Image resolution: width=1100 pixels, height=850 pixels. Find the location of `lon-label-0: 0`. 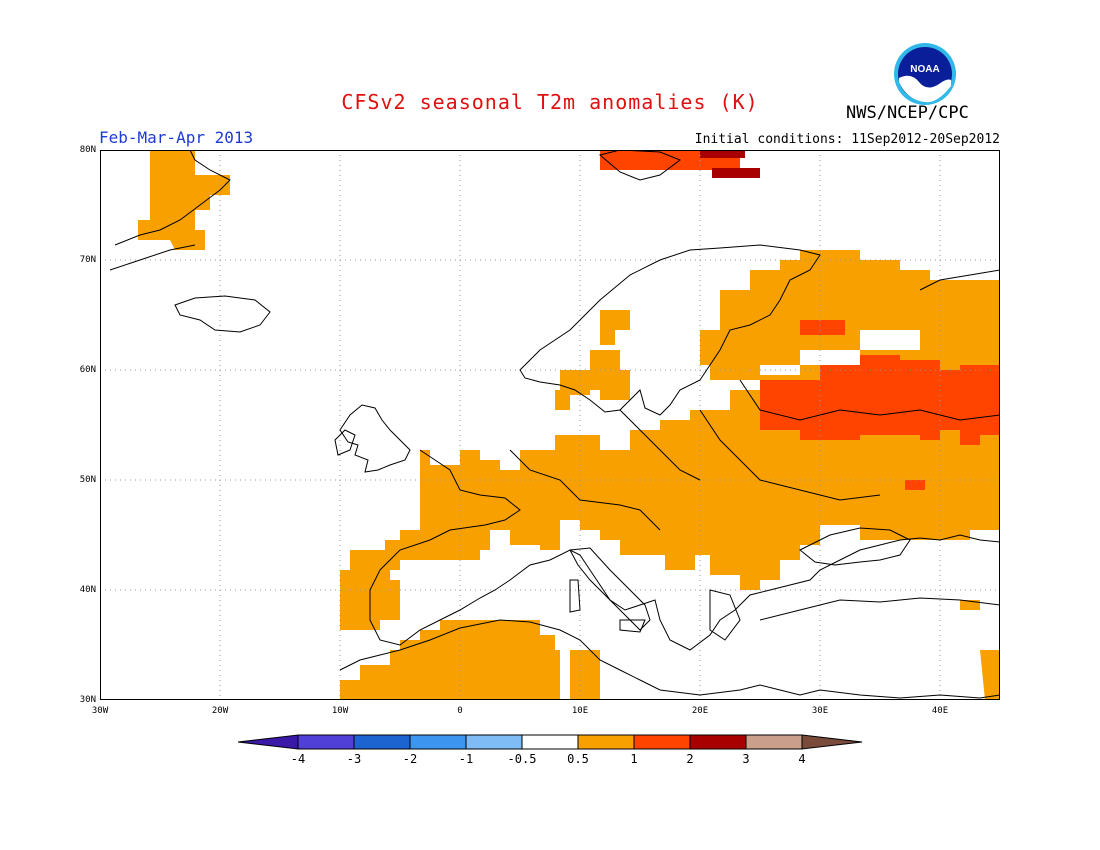

lon-label-0: 0 is located at coordinates (460, 711).